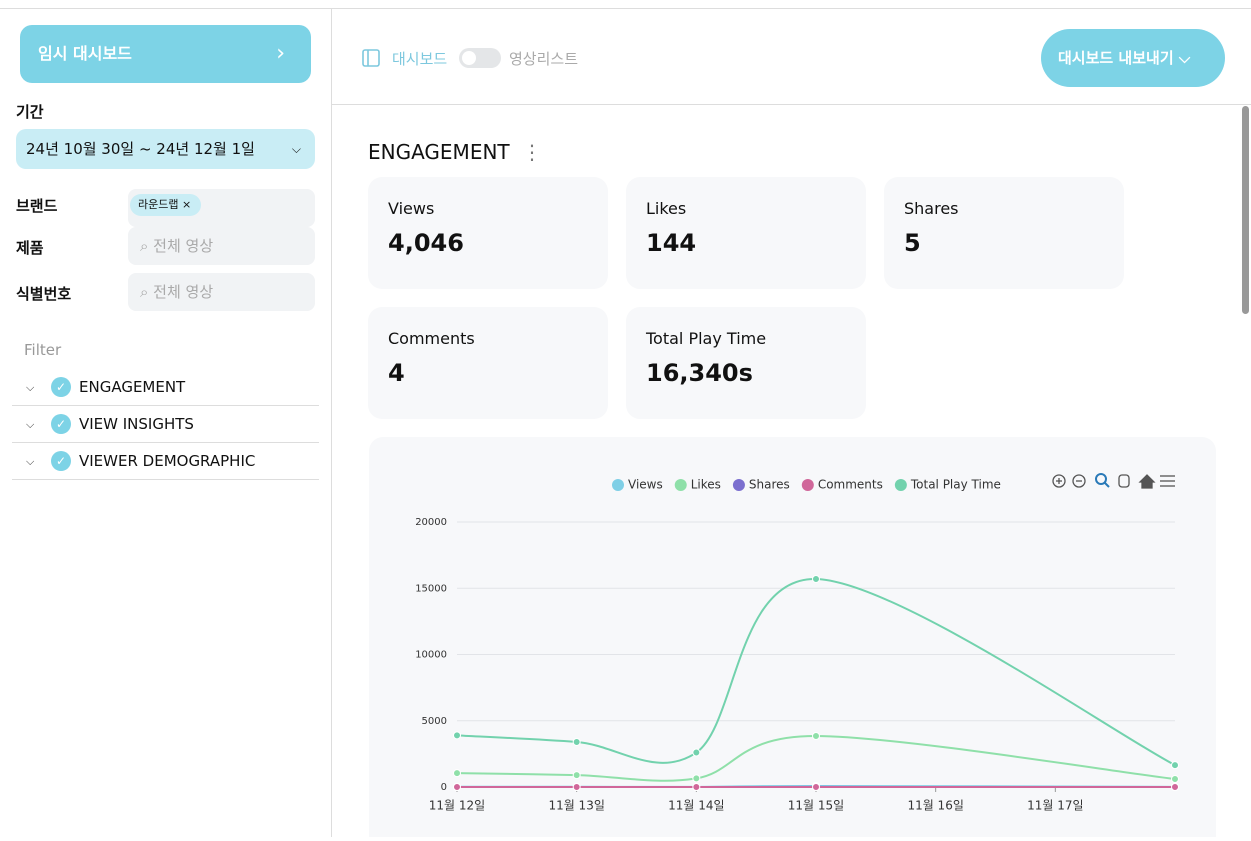  I want to click on filter-label: VIEW INSIGHTS, so click(136, 424).